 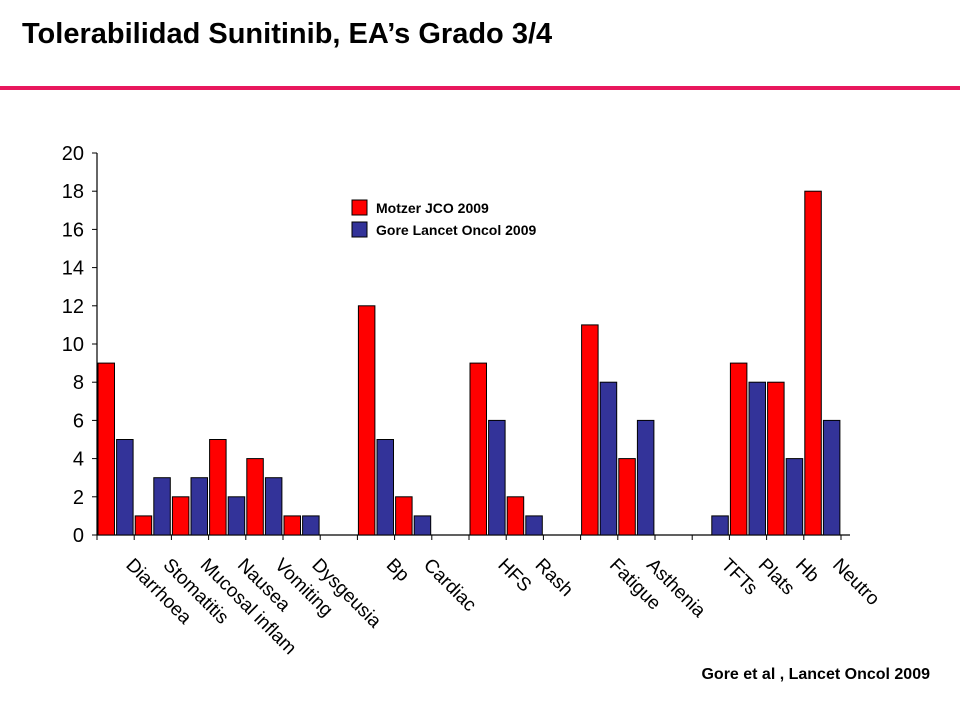 I want to click on x-category-label: Rash, so click(x=554, y=578).